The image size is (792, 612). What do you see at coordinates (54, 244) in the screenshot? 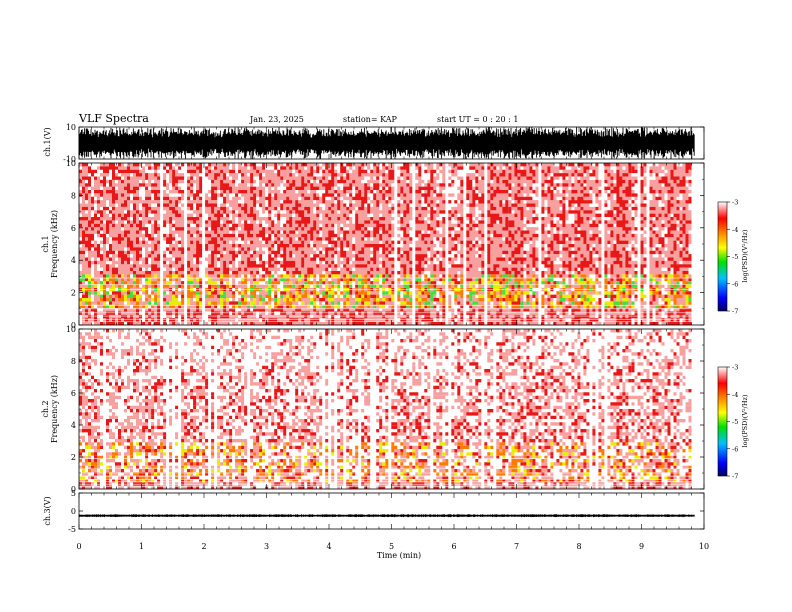
I see `ch1-spectrogram-ylabel-freq: Frequency (kHz)` at bounding box center [54, 244].